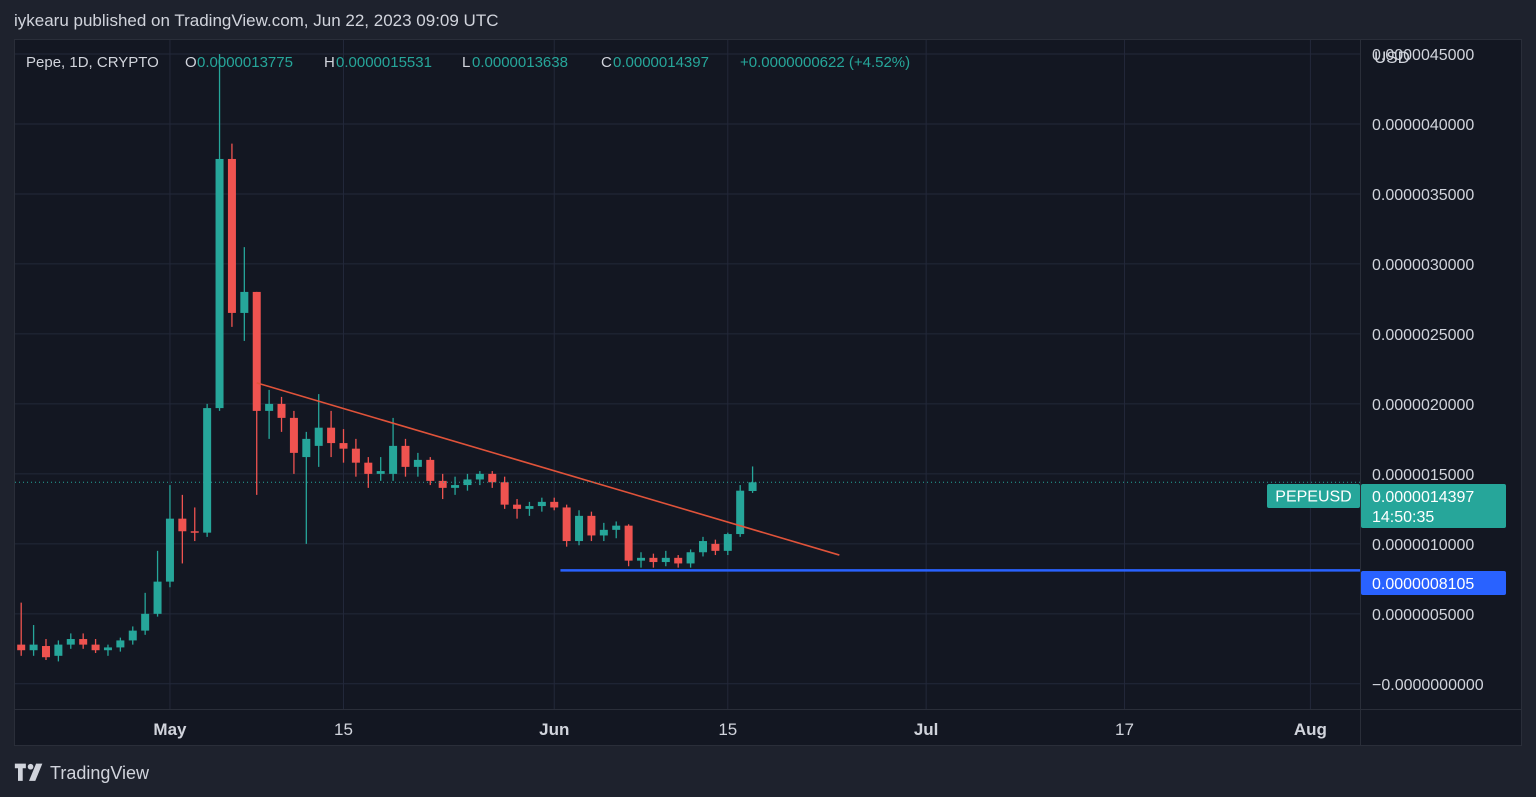  Describe the element at coordinates (661, 62) in the screenshot. I see `legend-close-value: 0.0000014397` at that location.